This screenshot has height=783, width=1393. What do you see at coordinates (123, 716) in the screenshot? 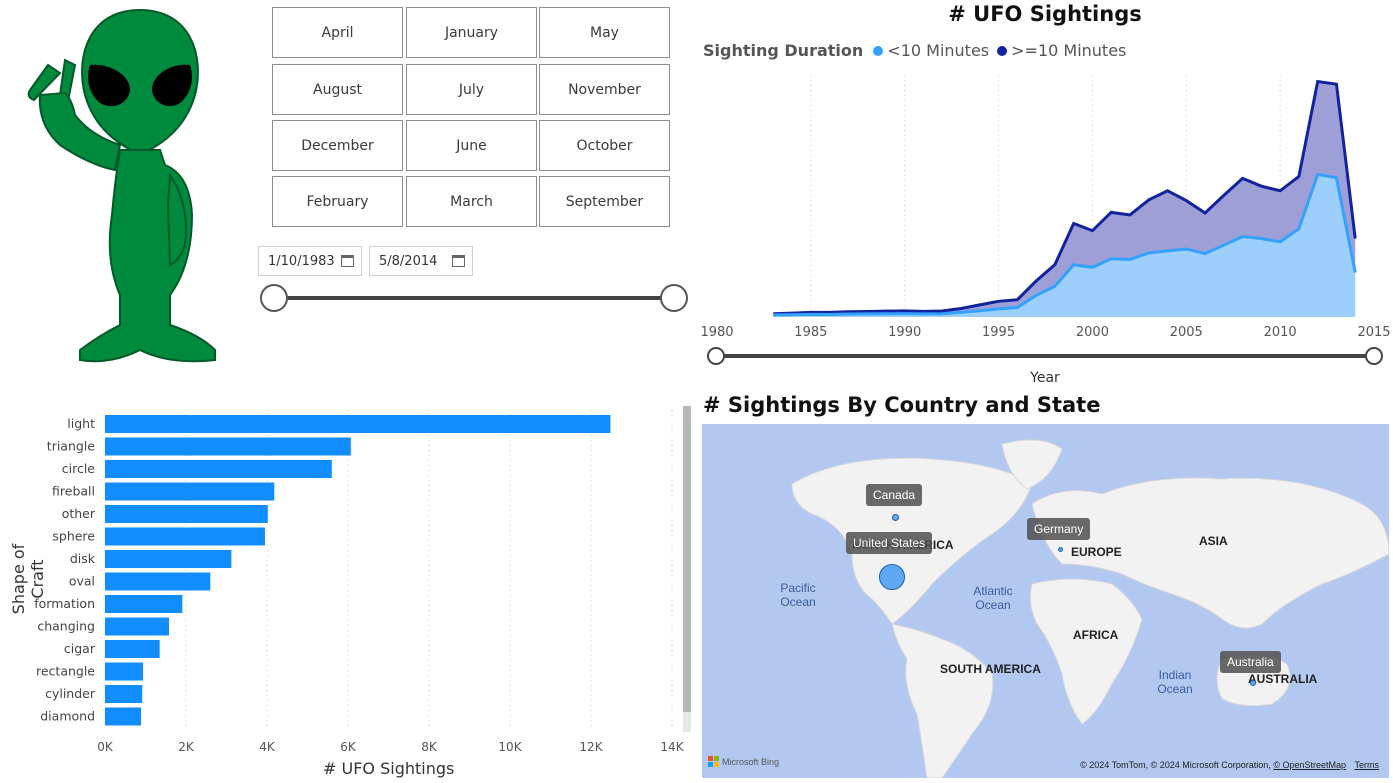
I see `bar-diamond` at bounding box center [123, 716].